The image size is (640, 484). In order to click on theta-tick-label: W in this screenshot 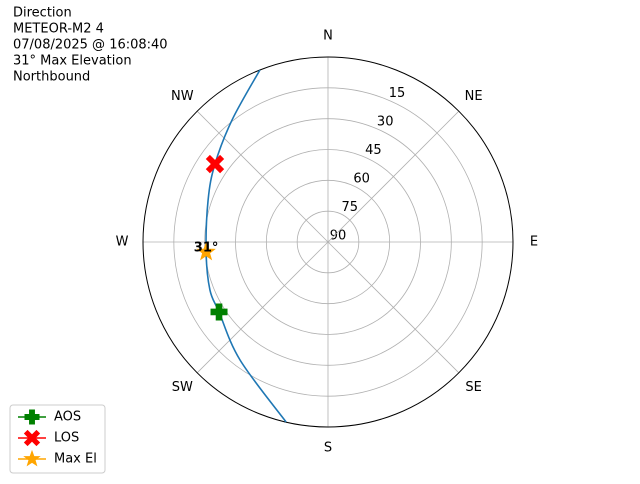, I will do `click(122, 242)`.